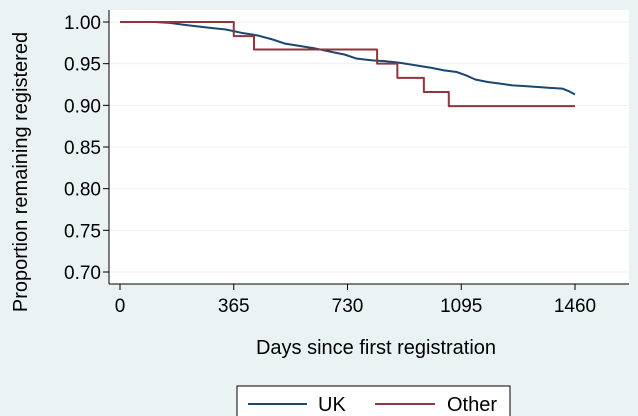 The image size is (638, 416). I want to click on legend-label-other: Other, so click(472, 405).